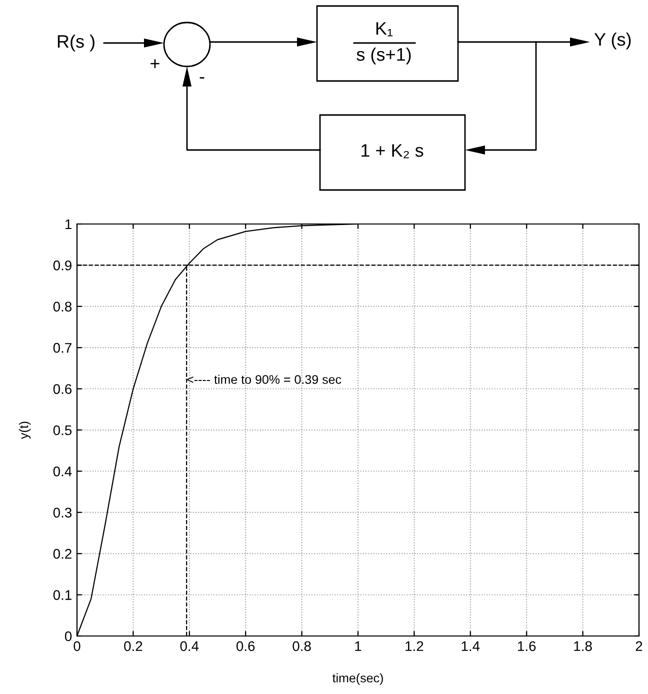 This screenshot has width=648, height=694. Describe the element at coordinates (77, 646) in the screenshot. I see `x-tick-label: 0` at that location.